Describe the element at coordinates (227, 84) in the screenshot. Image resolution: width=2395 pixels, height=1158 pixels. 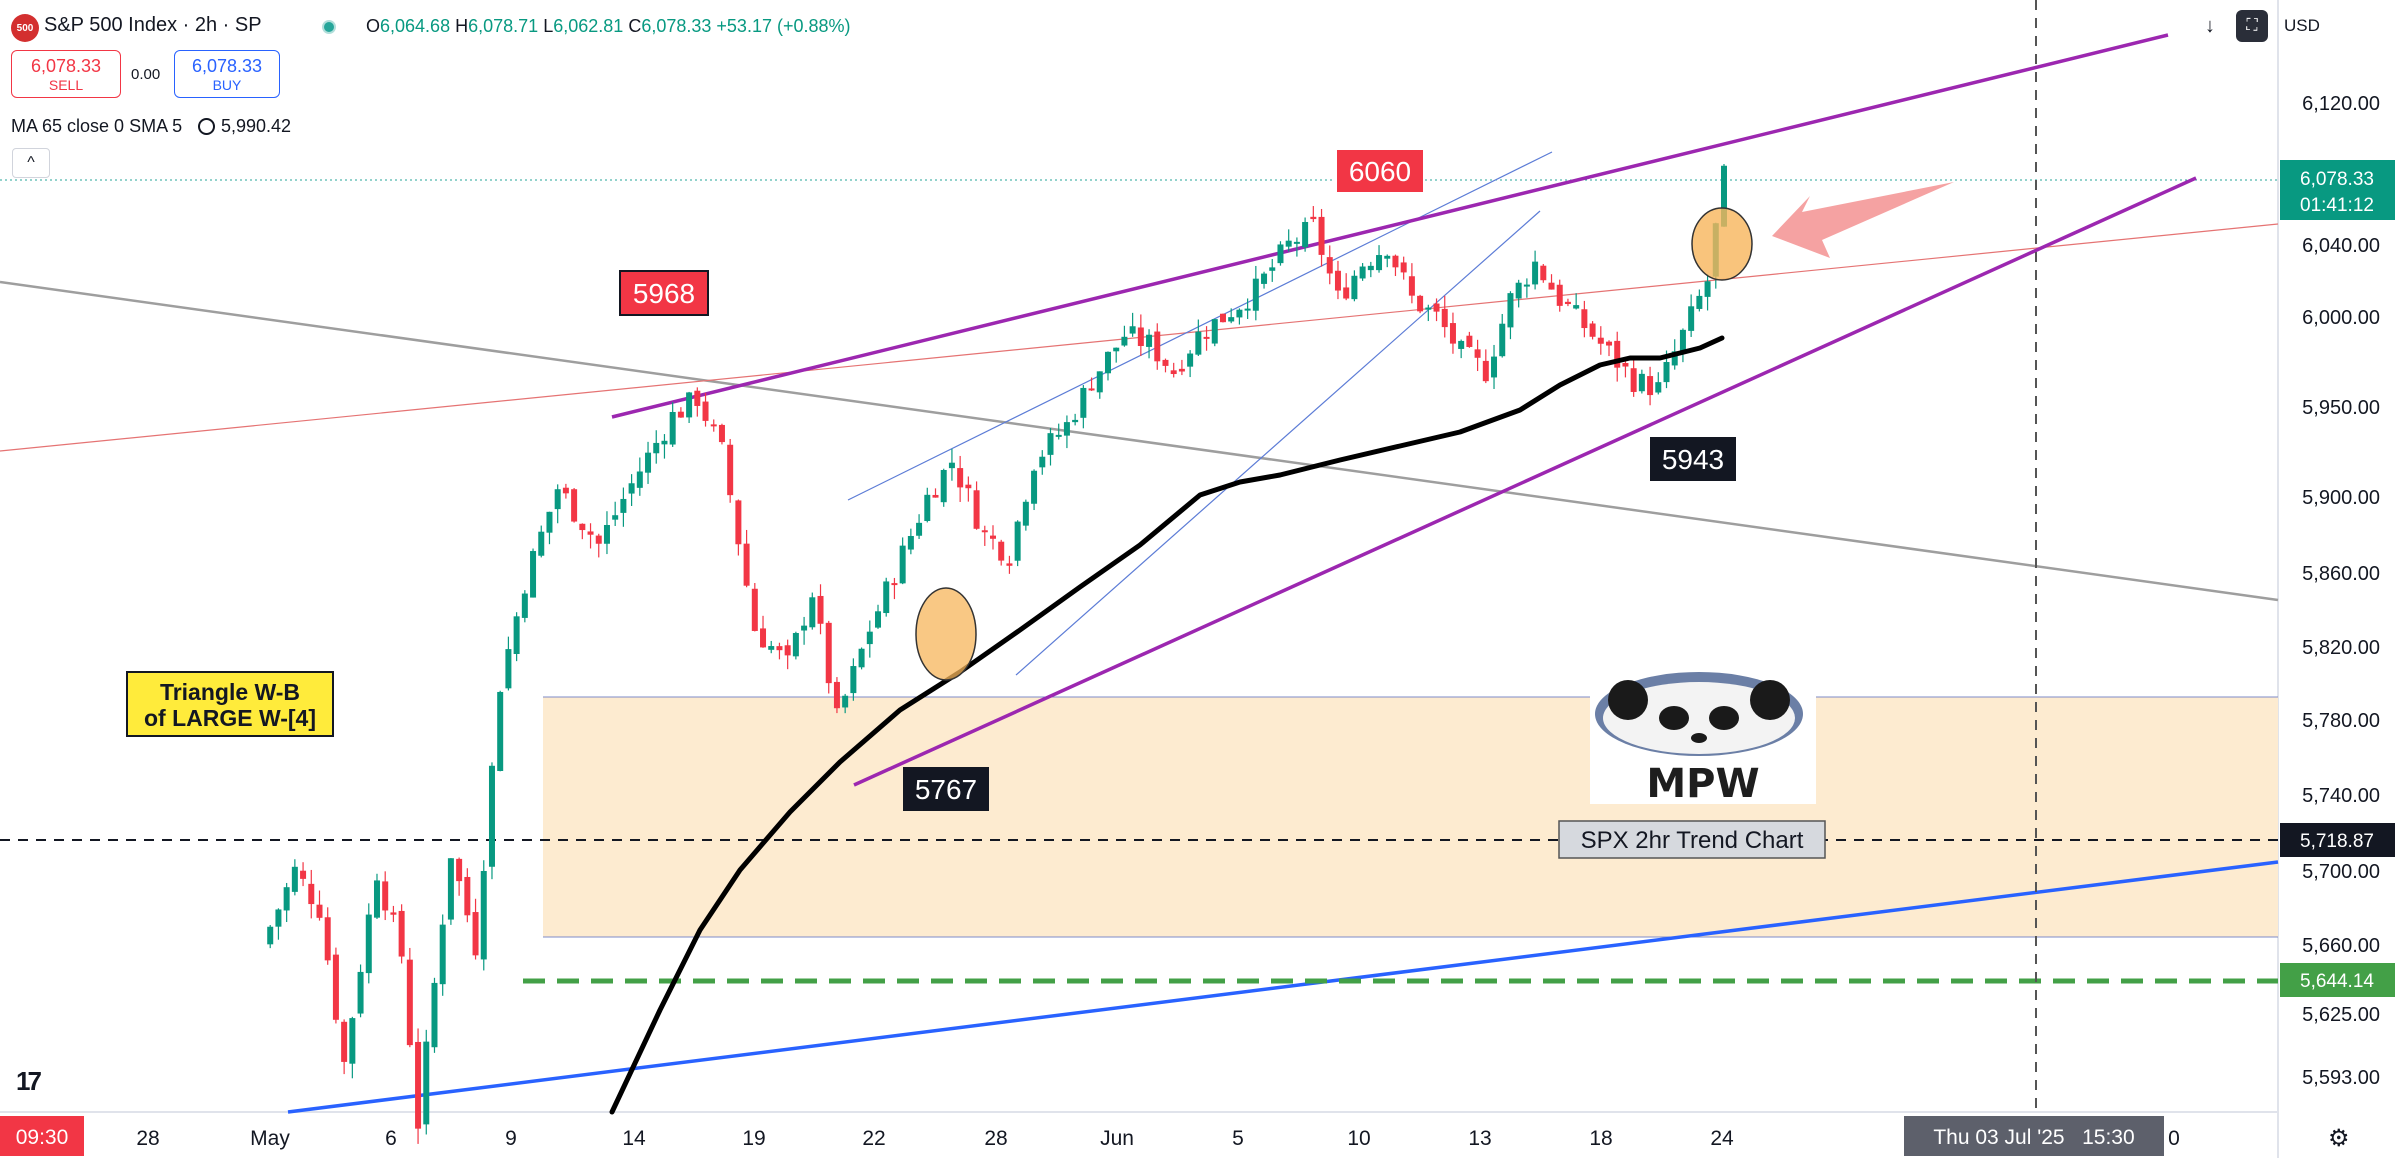
I see `buy-label: BUY` at that location.